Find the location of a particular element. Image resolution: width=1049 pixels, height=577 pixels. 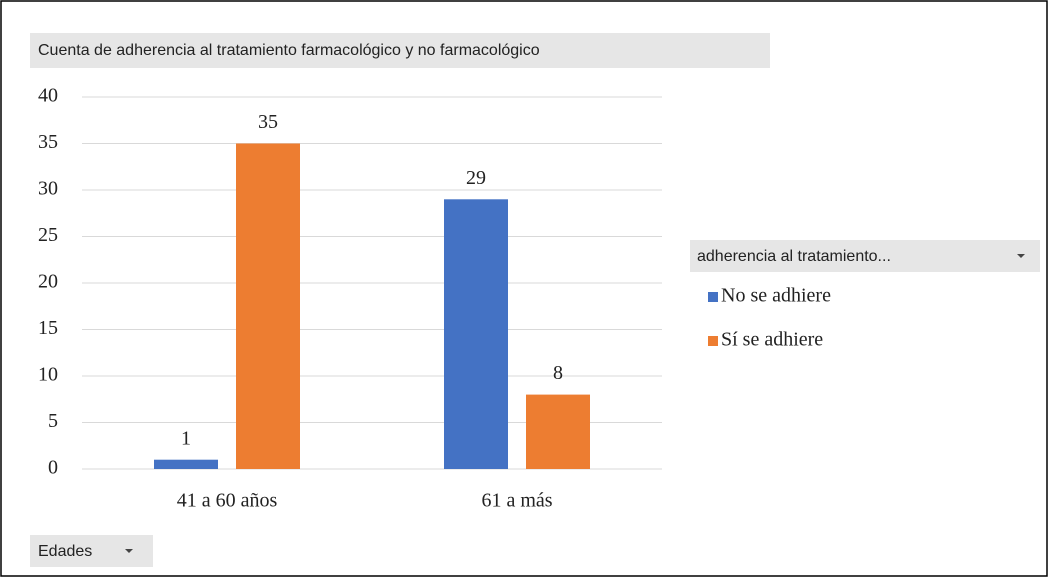

axis-field: Edades is located at coordinates (65, 551).